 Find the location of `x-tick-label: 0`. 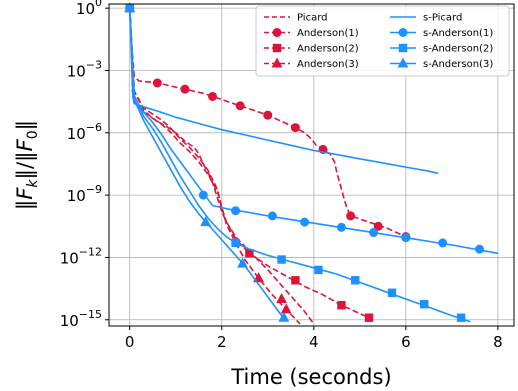

x-tick-label: 0 is located at coordinates (130, 342).